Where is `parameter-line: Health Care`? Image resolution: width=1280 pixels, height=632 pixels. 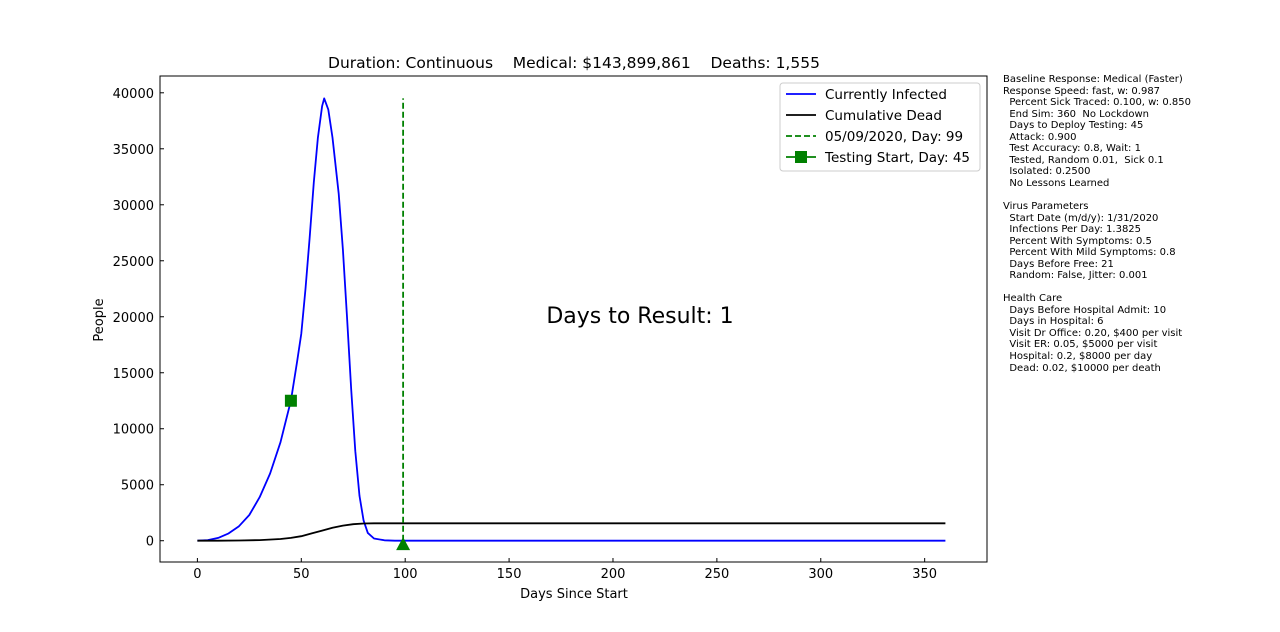 parameter-line: Health Care is located at coordinates (1033, 299).